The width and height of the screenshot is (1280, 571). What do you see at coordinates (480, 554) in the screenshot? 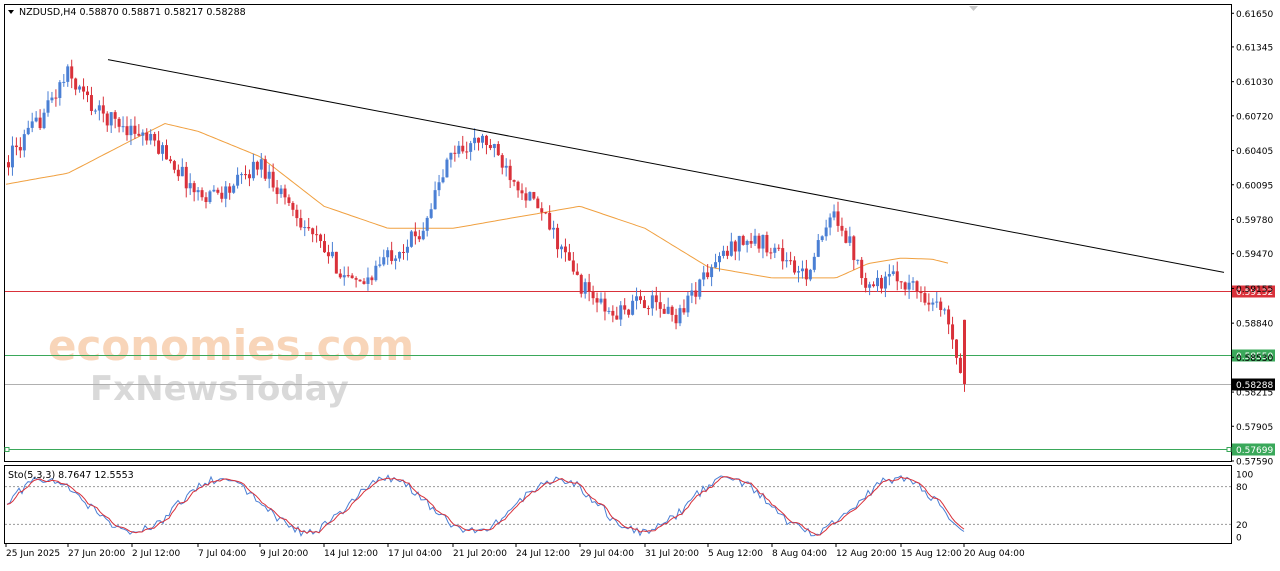
I see `x-tick-label: 21 Jul 20:00` at bounding box center [480, 554].